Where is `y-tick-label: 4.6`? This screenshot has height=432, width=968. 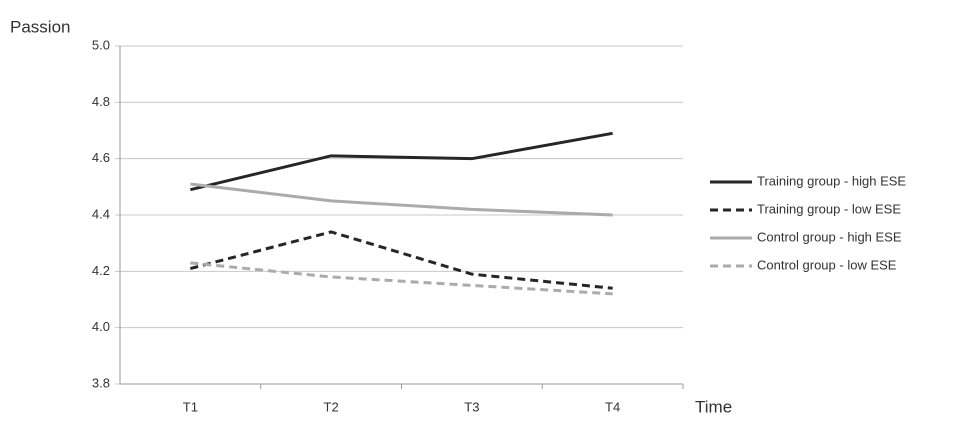 y-tick-label: 4.6 is located at coordinates (101, 157).